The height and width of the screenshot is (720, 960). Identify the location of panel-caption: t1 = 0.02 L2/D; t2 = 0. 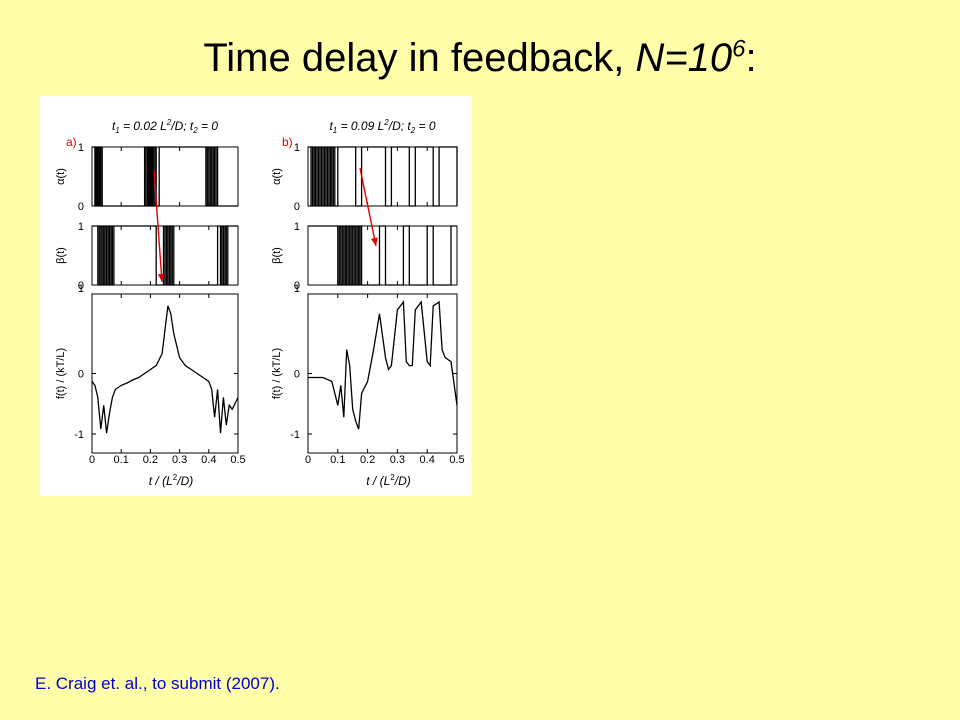
(165, 126).